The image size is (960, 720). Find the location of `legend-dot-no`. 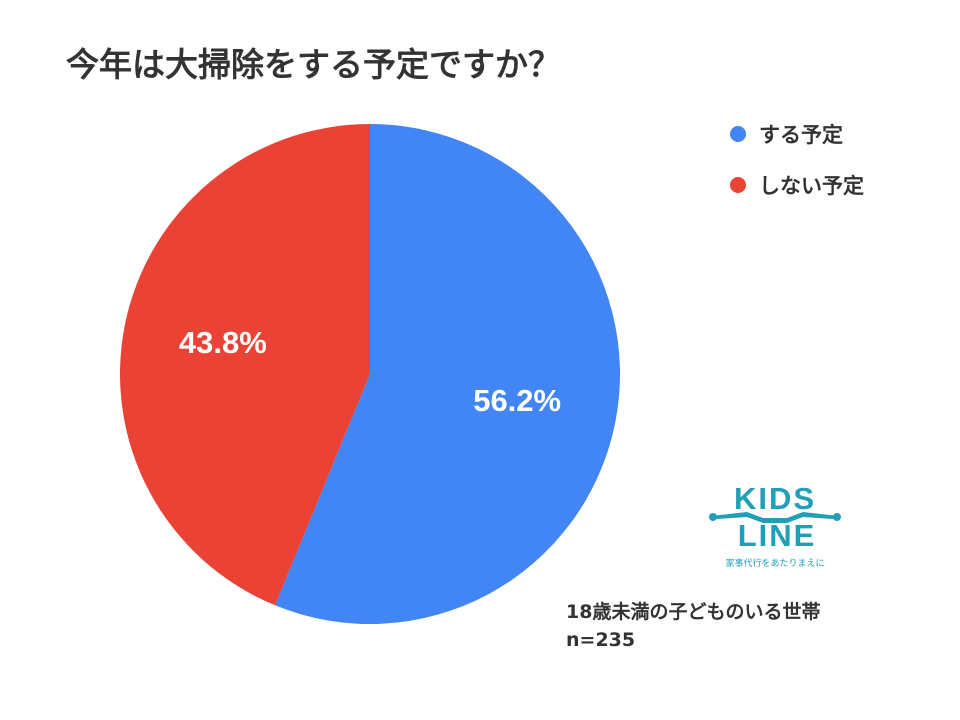

legend-dot-no is located at coordinates (738, 185).